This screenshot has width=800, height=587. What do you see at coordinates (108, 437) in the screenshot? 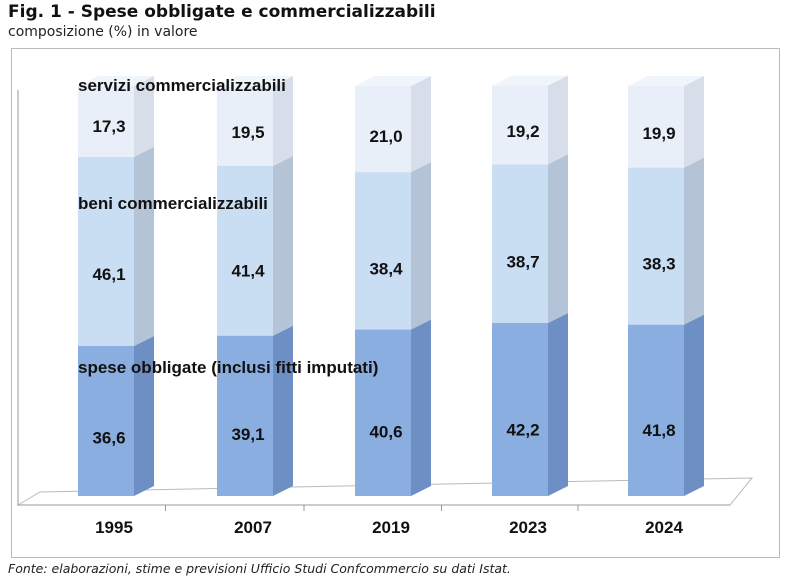
I see `data-label: 36,6` at bounding box center [108, 437].